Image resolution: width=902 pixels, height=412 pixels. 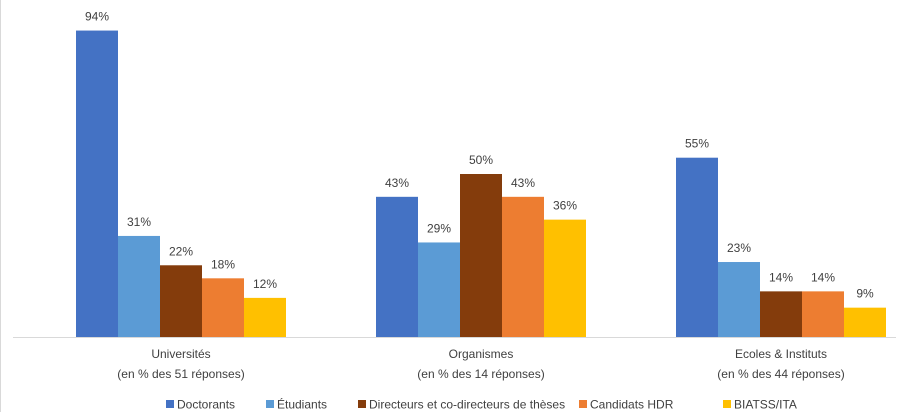 What do you see at coordinates (170, 404) in the screenshot?
I see `legend-swatch-doctorants` at bounding box center [170, 404].